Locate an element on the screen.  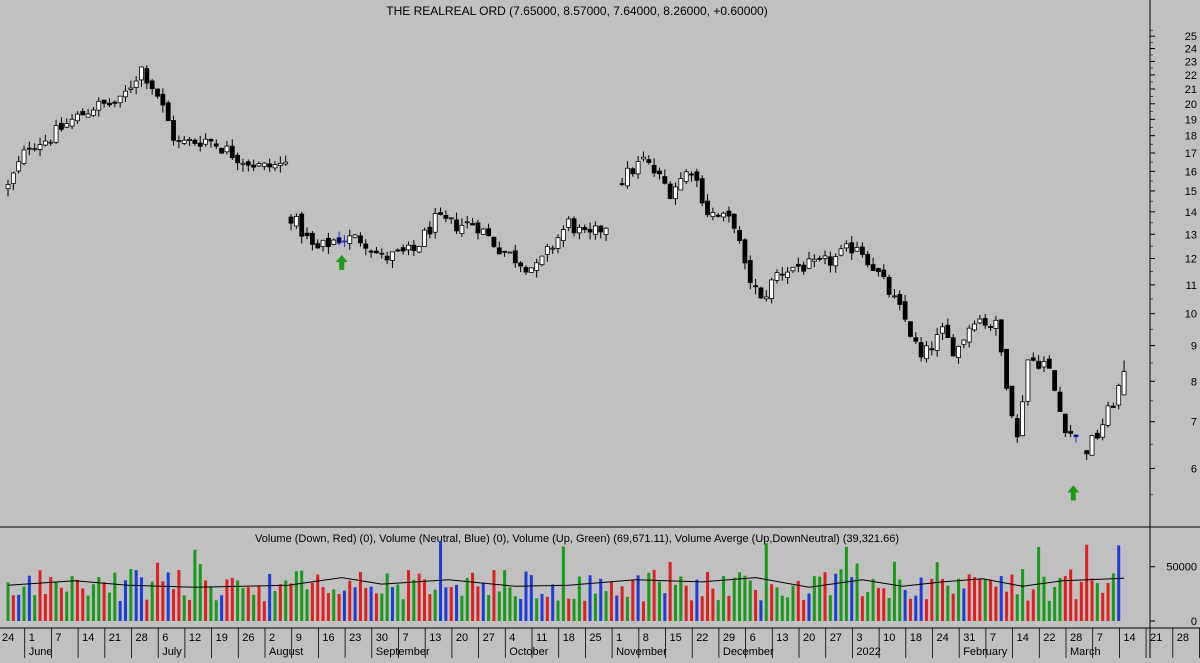
date-tick-label: 23 is located at coordinates (355, 638).